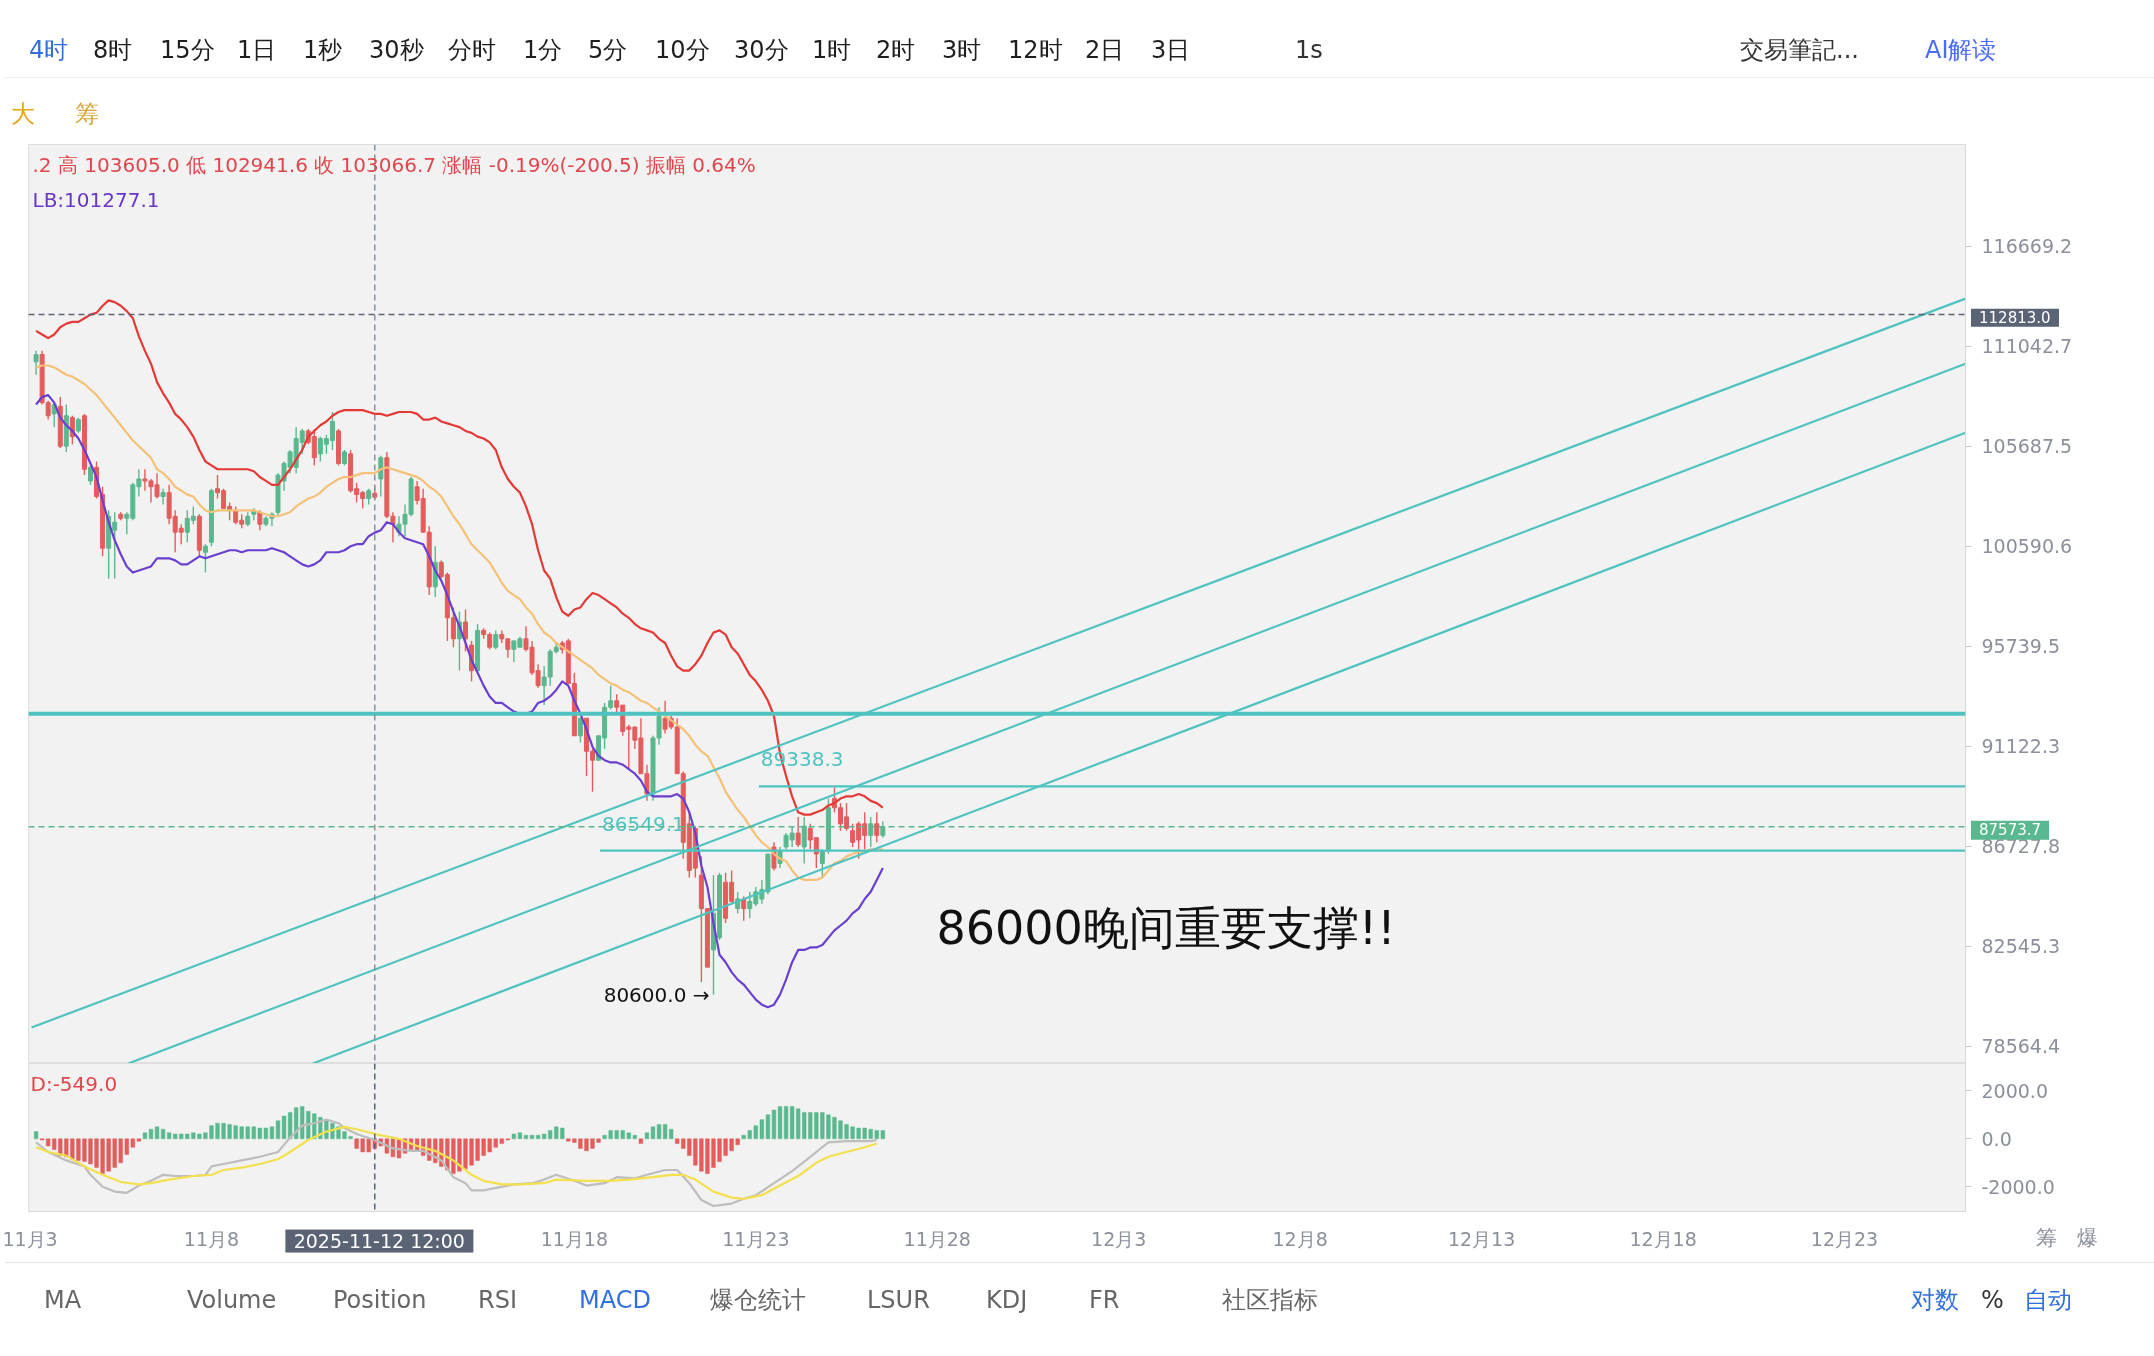  I want to click on text: 爆仓统计, so click(758, 1300).